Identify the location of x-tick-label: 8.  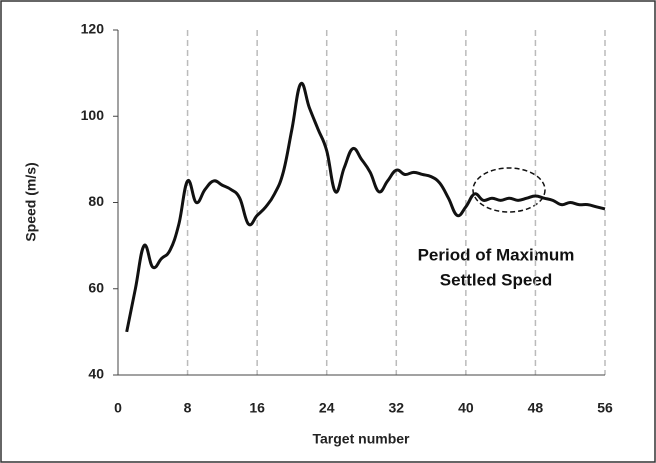
(188, 408).